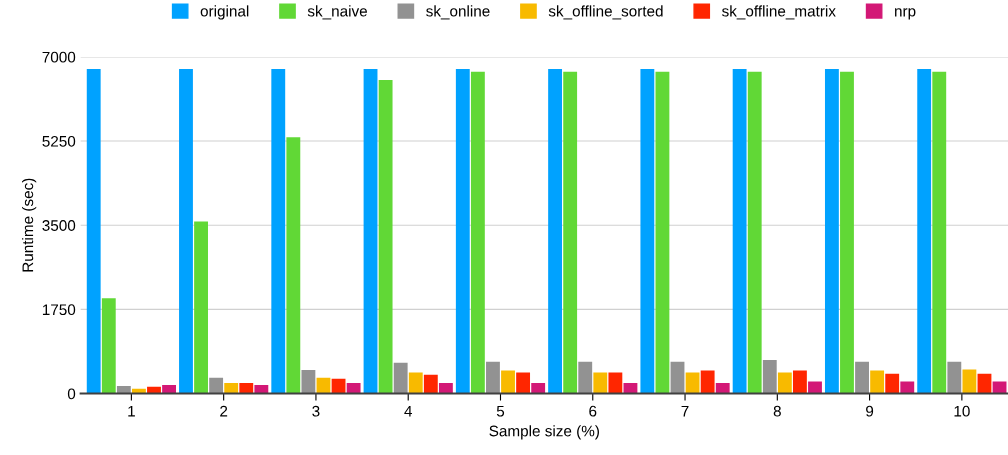 Image resolution: width=1008 pixels, height=455 pixels. What do you see at coordinates (59, 225) in the screenshot?
I see `y-tick-label: 3500` at bounding box center [59, 225].